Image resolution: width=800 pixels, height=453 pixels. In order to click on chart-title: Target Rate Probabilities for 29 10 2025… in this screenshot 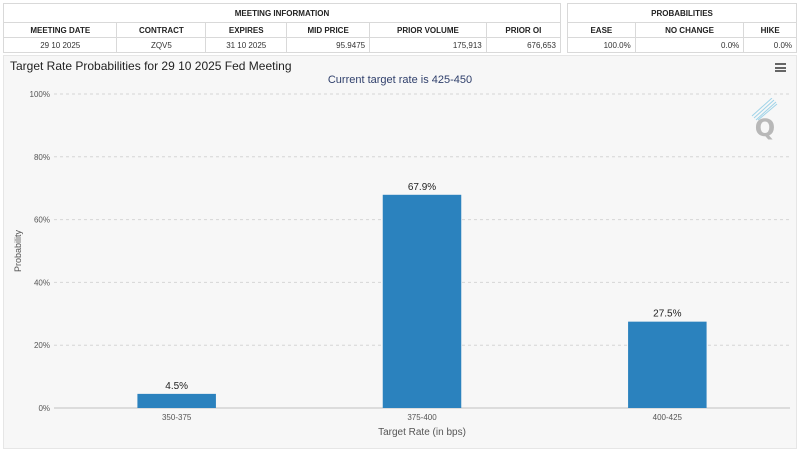, I will do `click(151, 66)`.